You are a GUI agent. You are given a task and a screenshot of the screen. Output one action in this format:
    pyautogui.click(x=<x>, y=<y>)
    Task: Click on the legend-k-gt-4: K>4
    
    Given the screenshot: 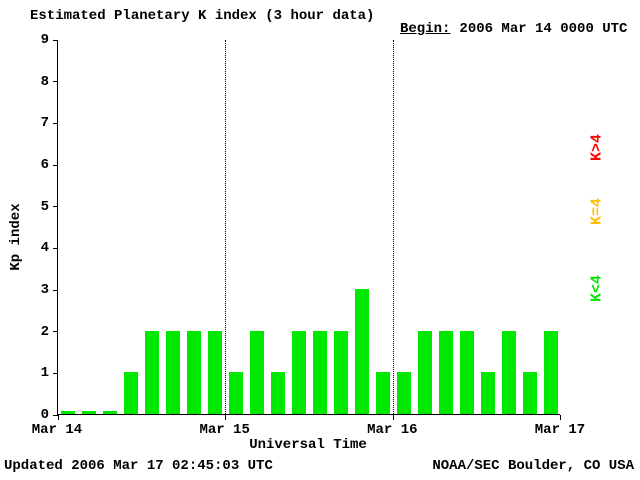 What is the action you would take?
    pyautogui.click(x=597, y=148)
    